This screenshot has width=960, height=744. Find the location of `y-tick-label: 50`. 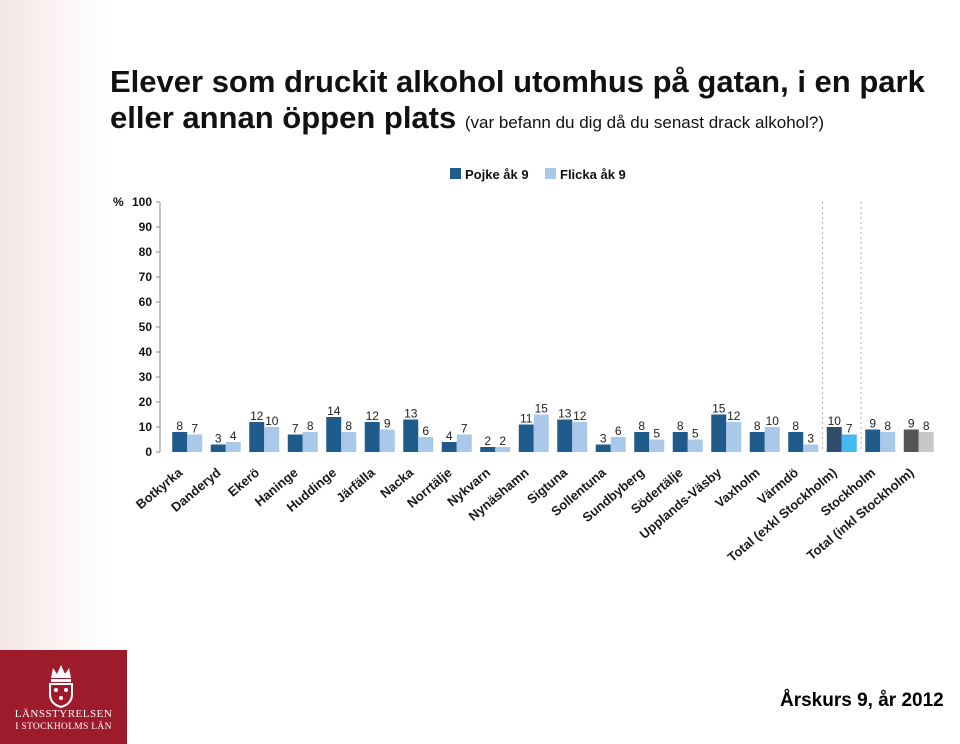

y-tick-label: 50 is located at coordinates (146, 327).